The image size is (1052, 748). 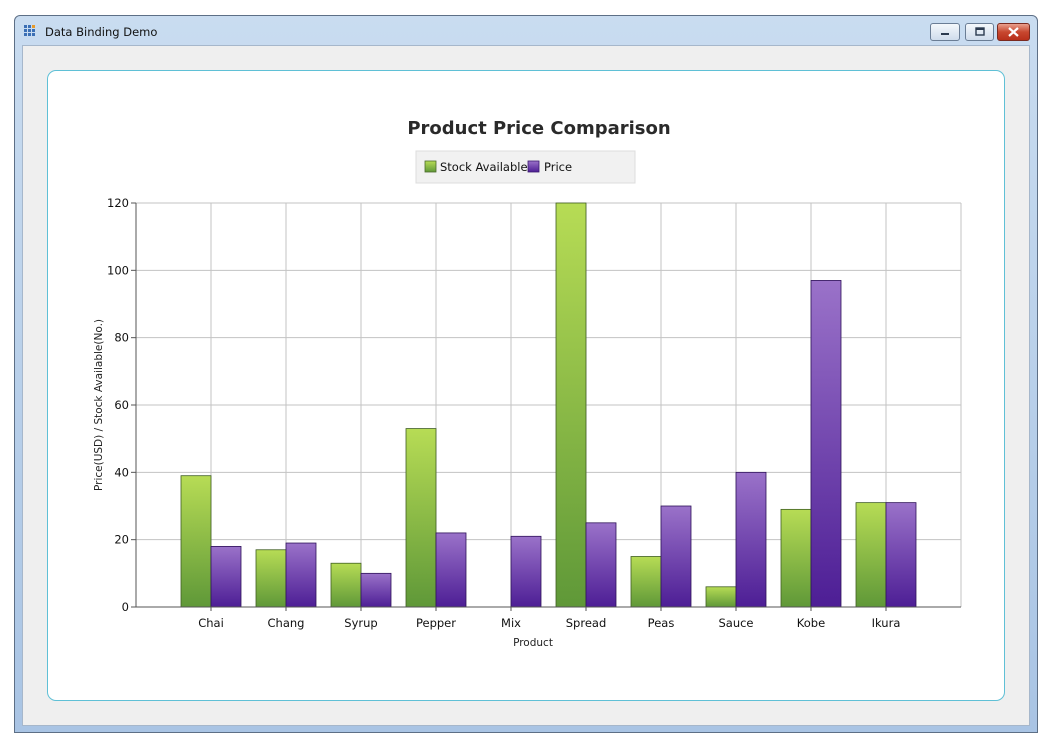 What do you see at coordinates (125, 607) in the screenshot?
I see `y-tick-label: 0` at bounding box center [125, 607].